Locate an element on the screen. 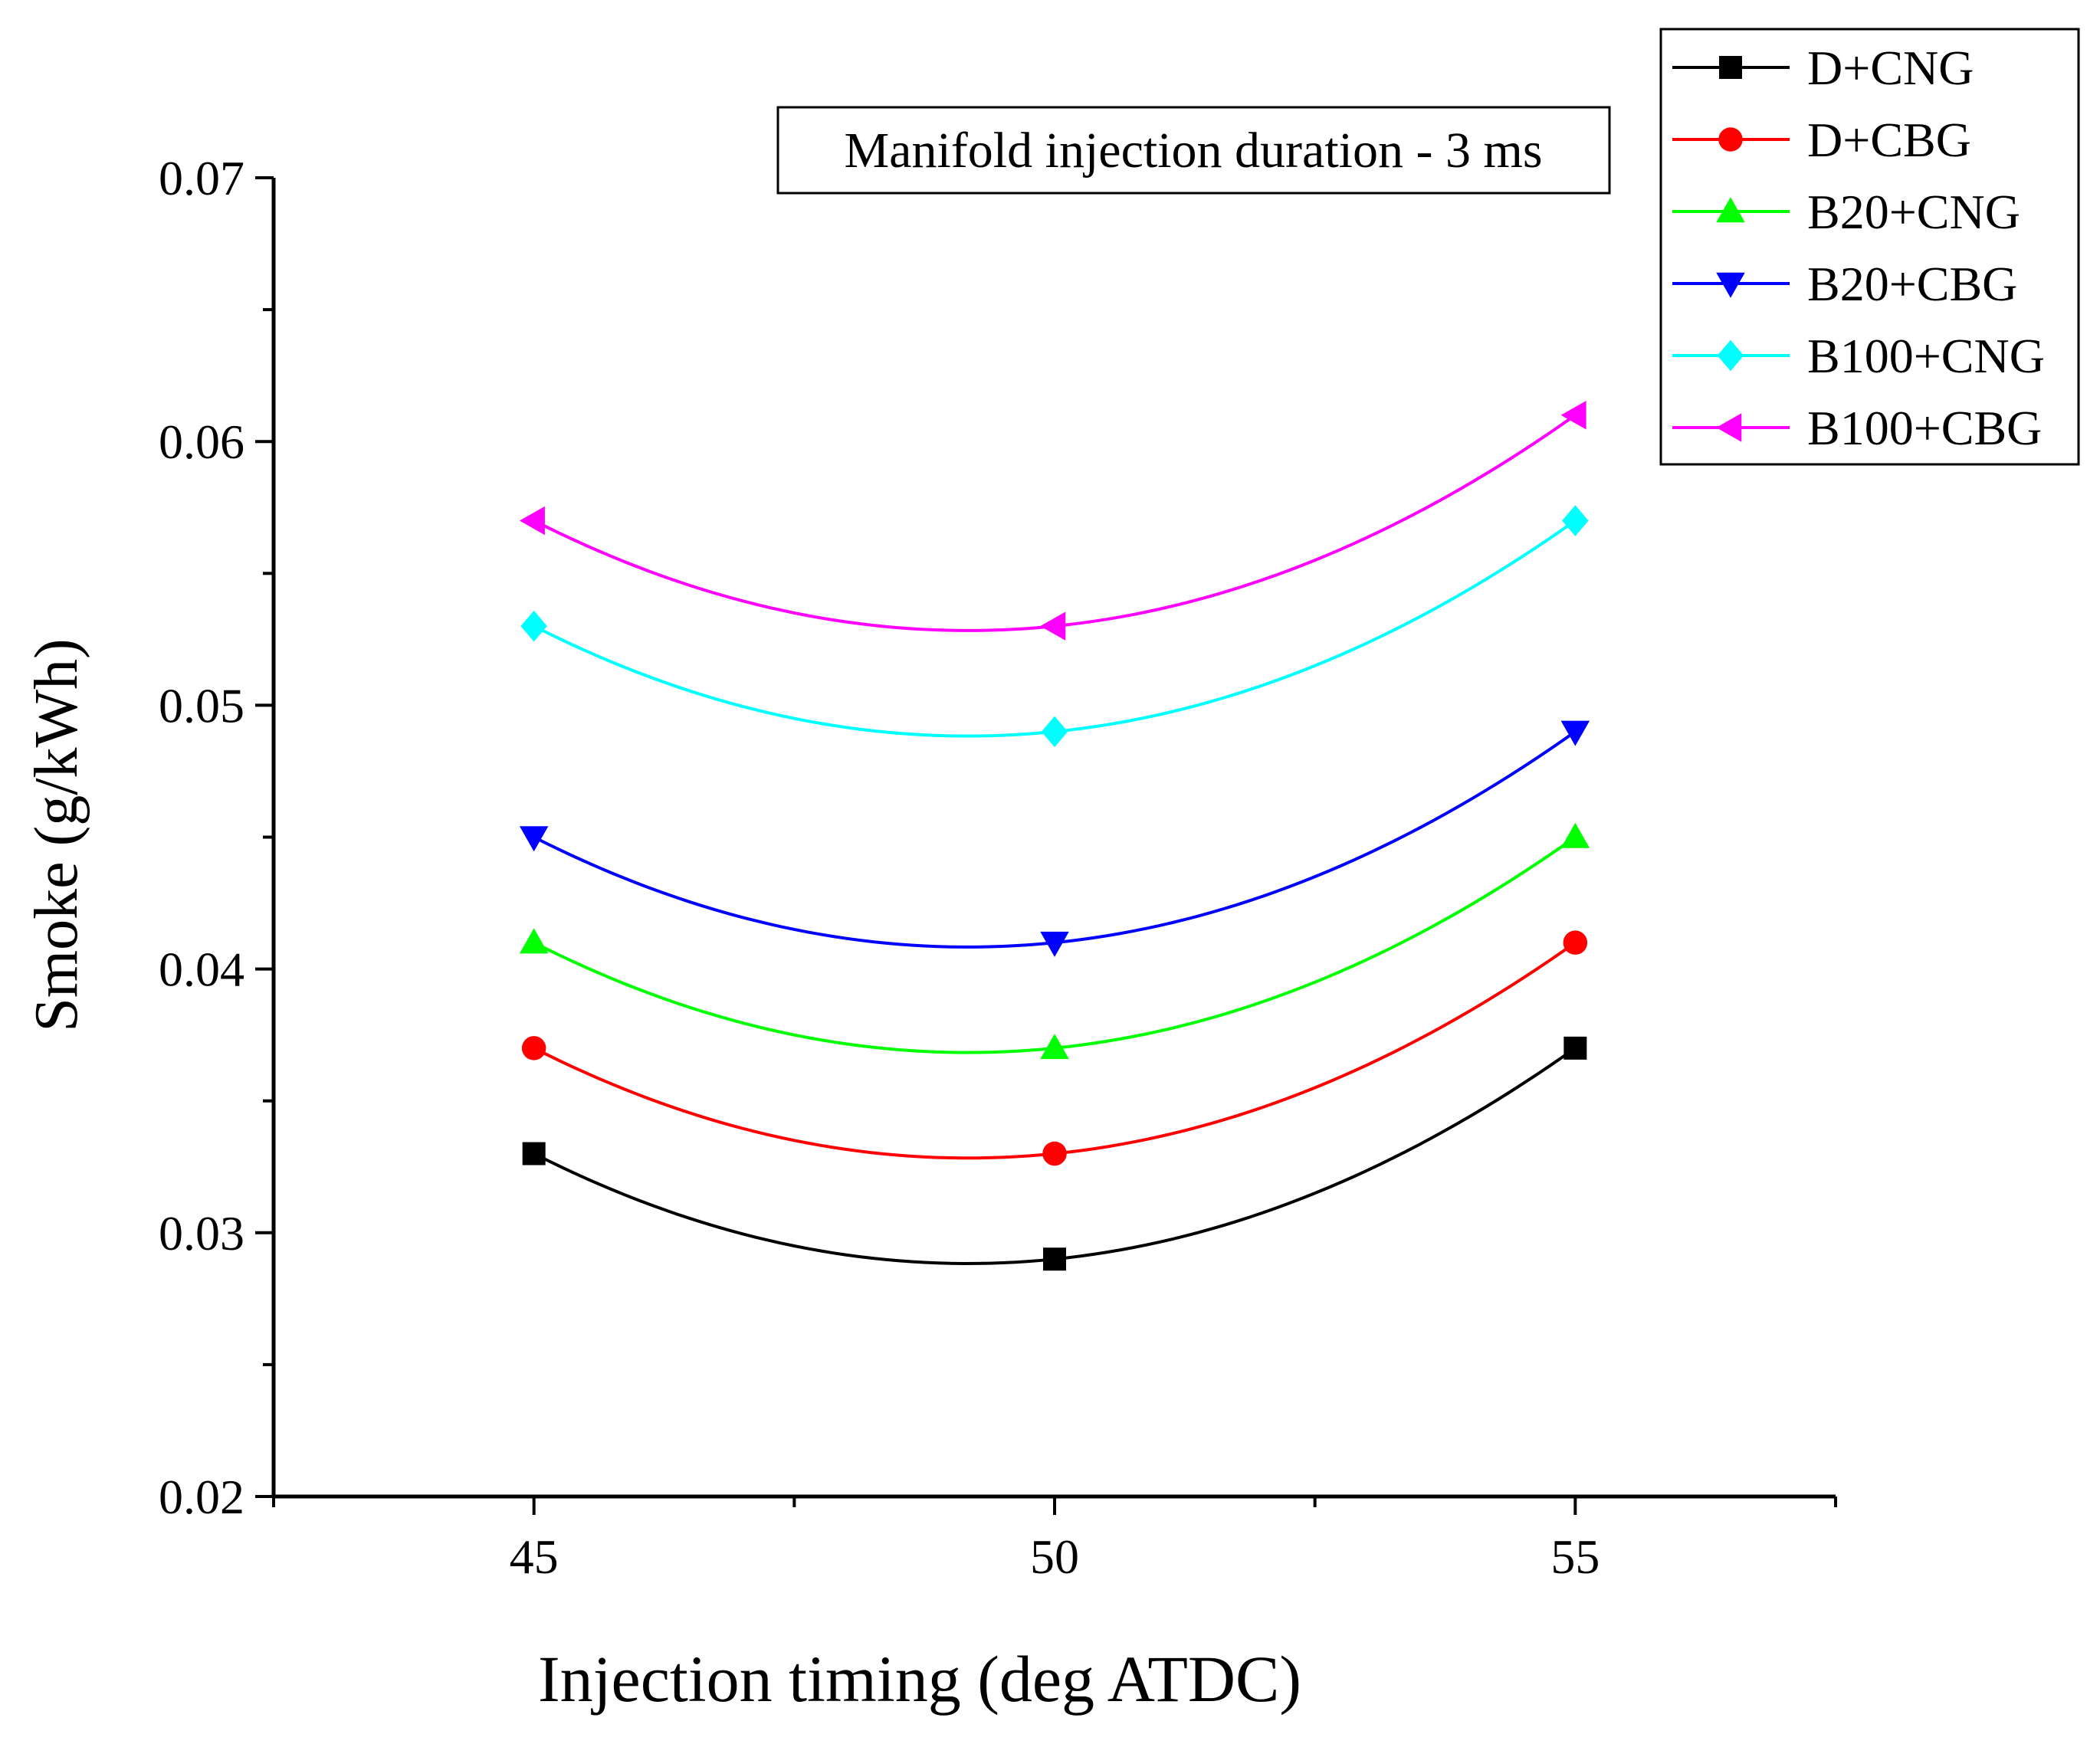 Image resolution: width=2100 pixels, height=1744 pixels. legend-item: B20+CNG is located at coordinates (1846, 212).